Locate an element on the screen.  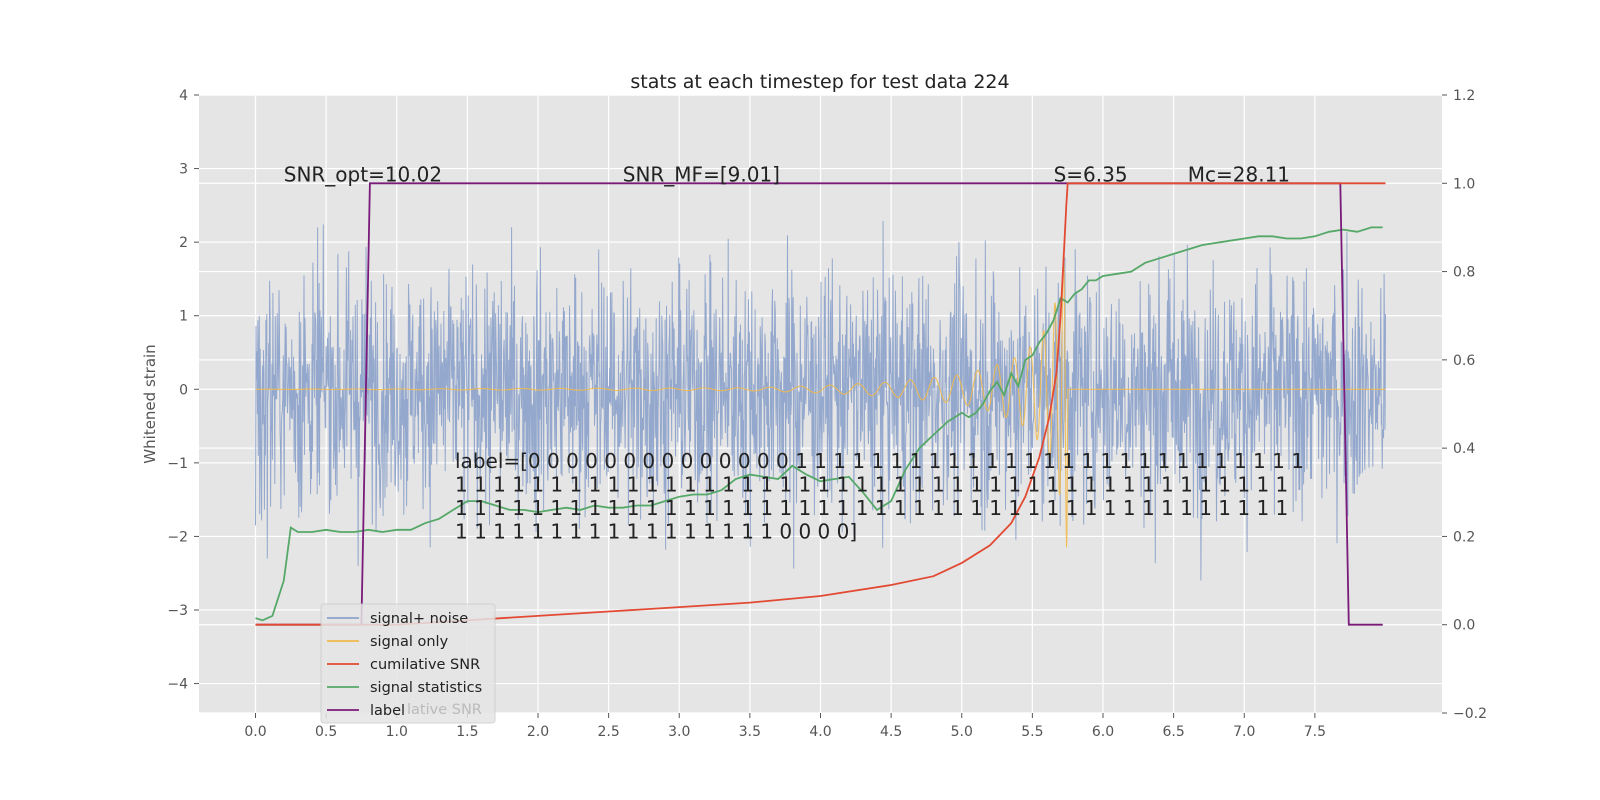
y-tick-label: 3 is located at coordinates (183, 170).